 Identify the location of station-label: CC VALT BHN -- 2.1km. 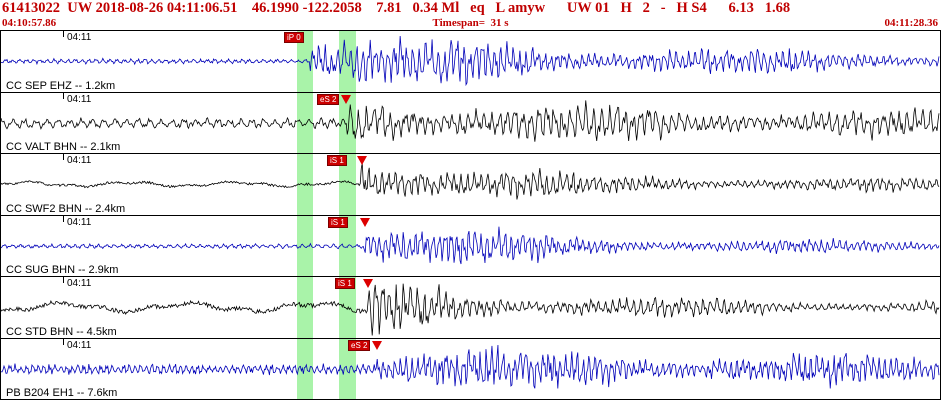
(63, 147).